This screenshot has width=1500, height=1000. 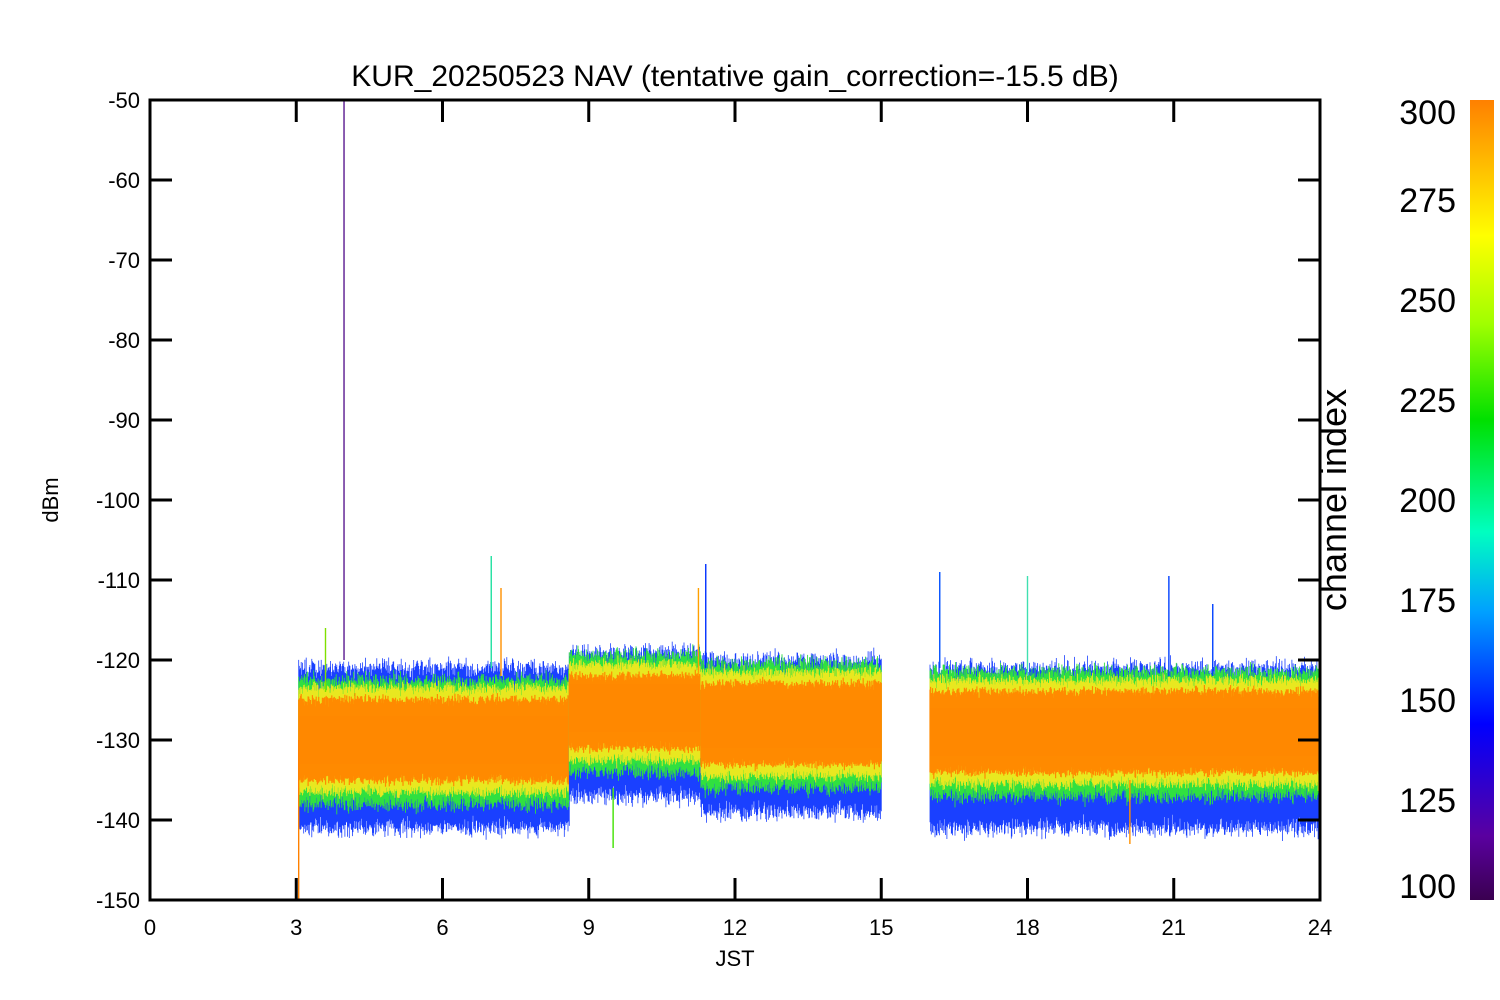 I want to click on x-axis-label: JST, so click(x=734, y=958).